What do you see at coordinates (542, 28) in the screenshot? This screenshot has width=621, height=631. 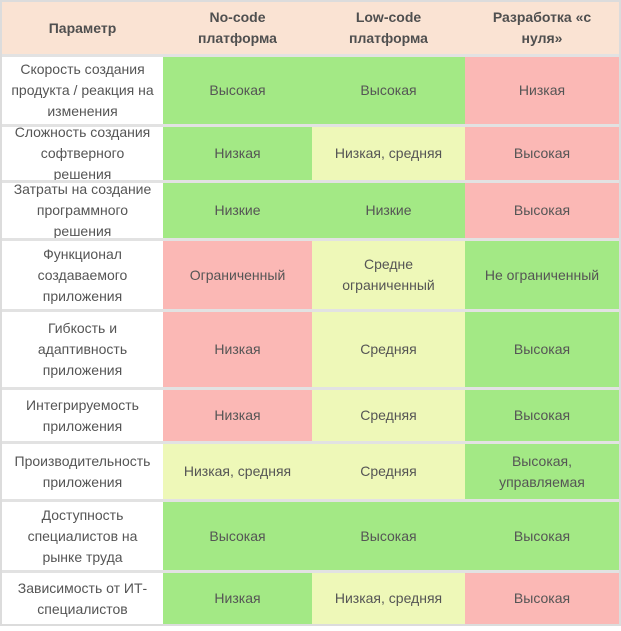 I see `header-cell-scratch: Разработка «с нуля»` at bounding box center [542, 28].